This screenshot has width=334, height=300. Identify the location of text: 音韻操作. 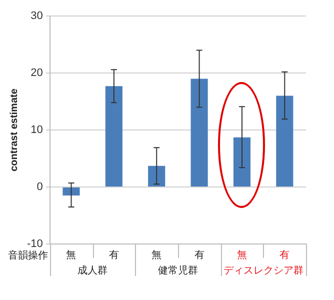
(28, 256).